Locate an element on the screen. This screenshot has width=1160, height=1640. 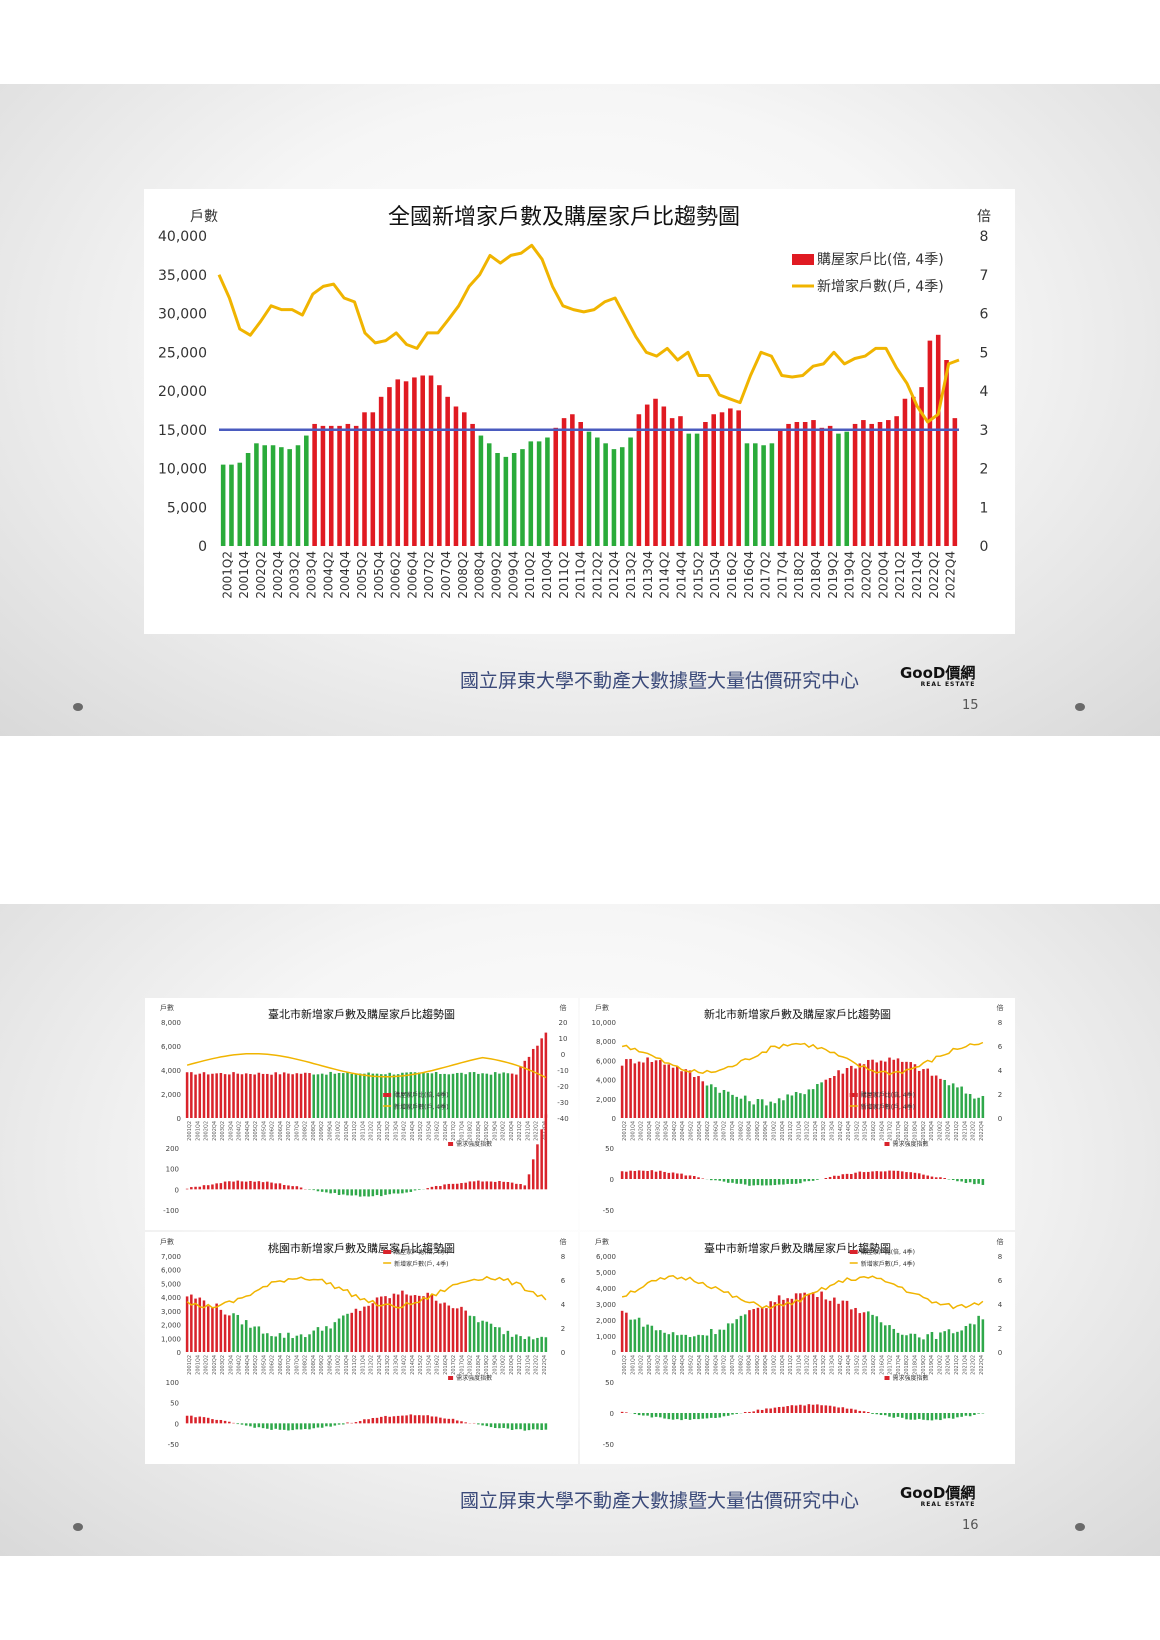
city-x-tick: 2014Q4 is located at coordinates (849, 1365).